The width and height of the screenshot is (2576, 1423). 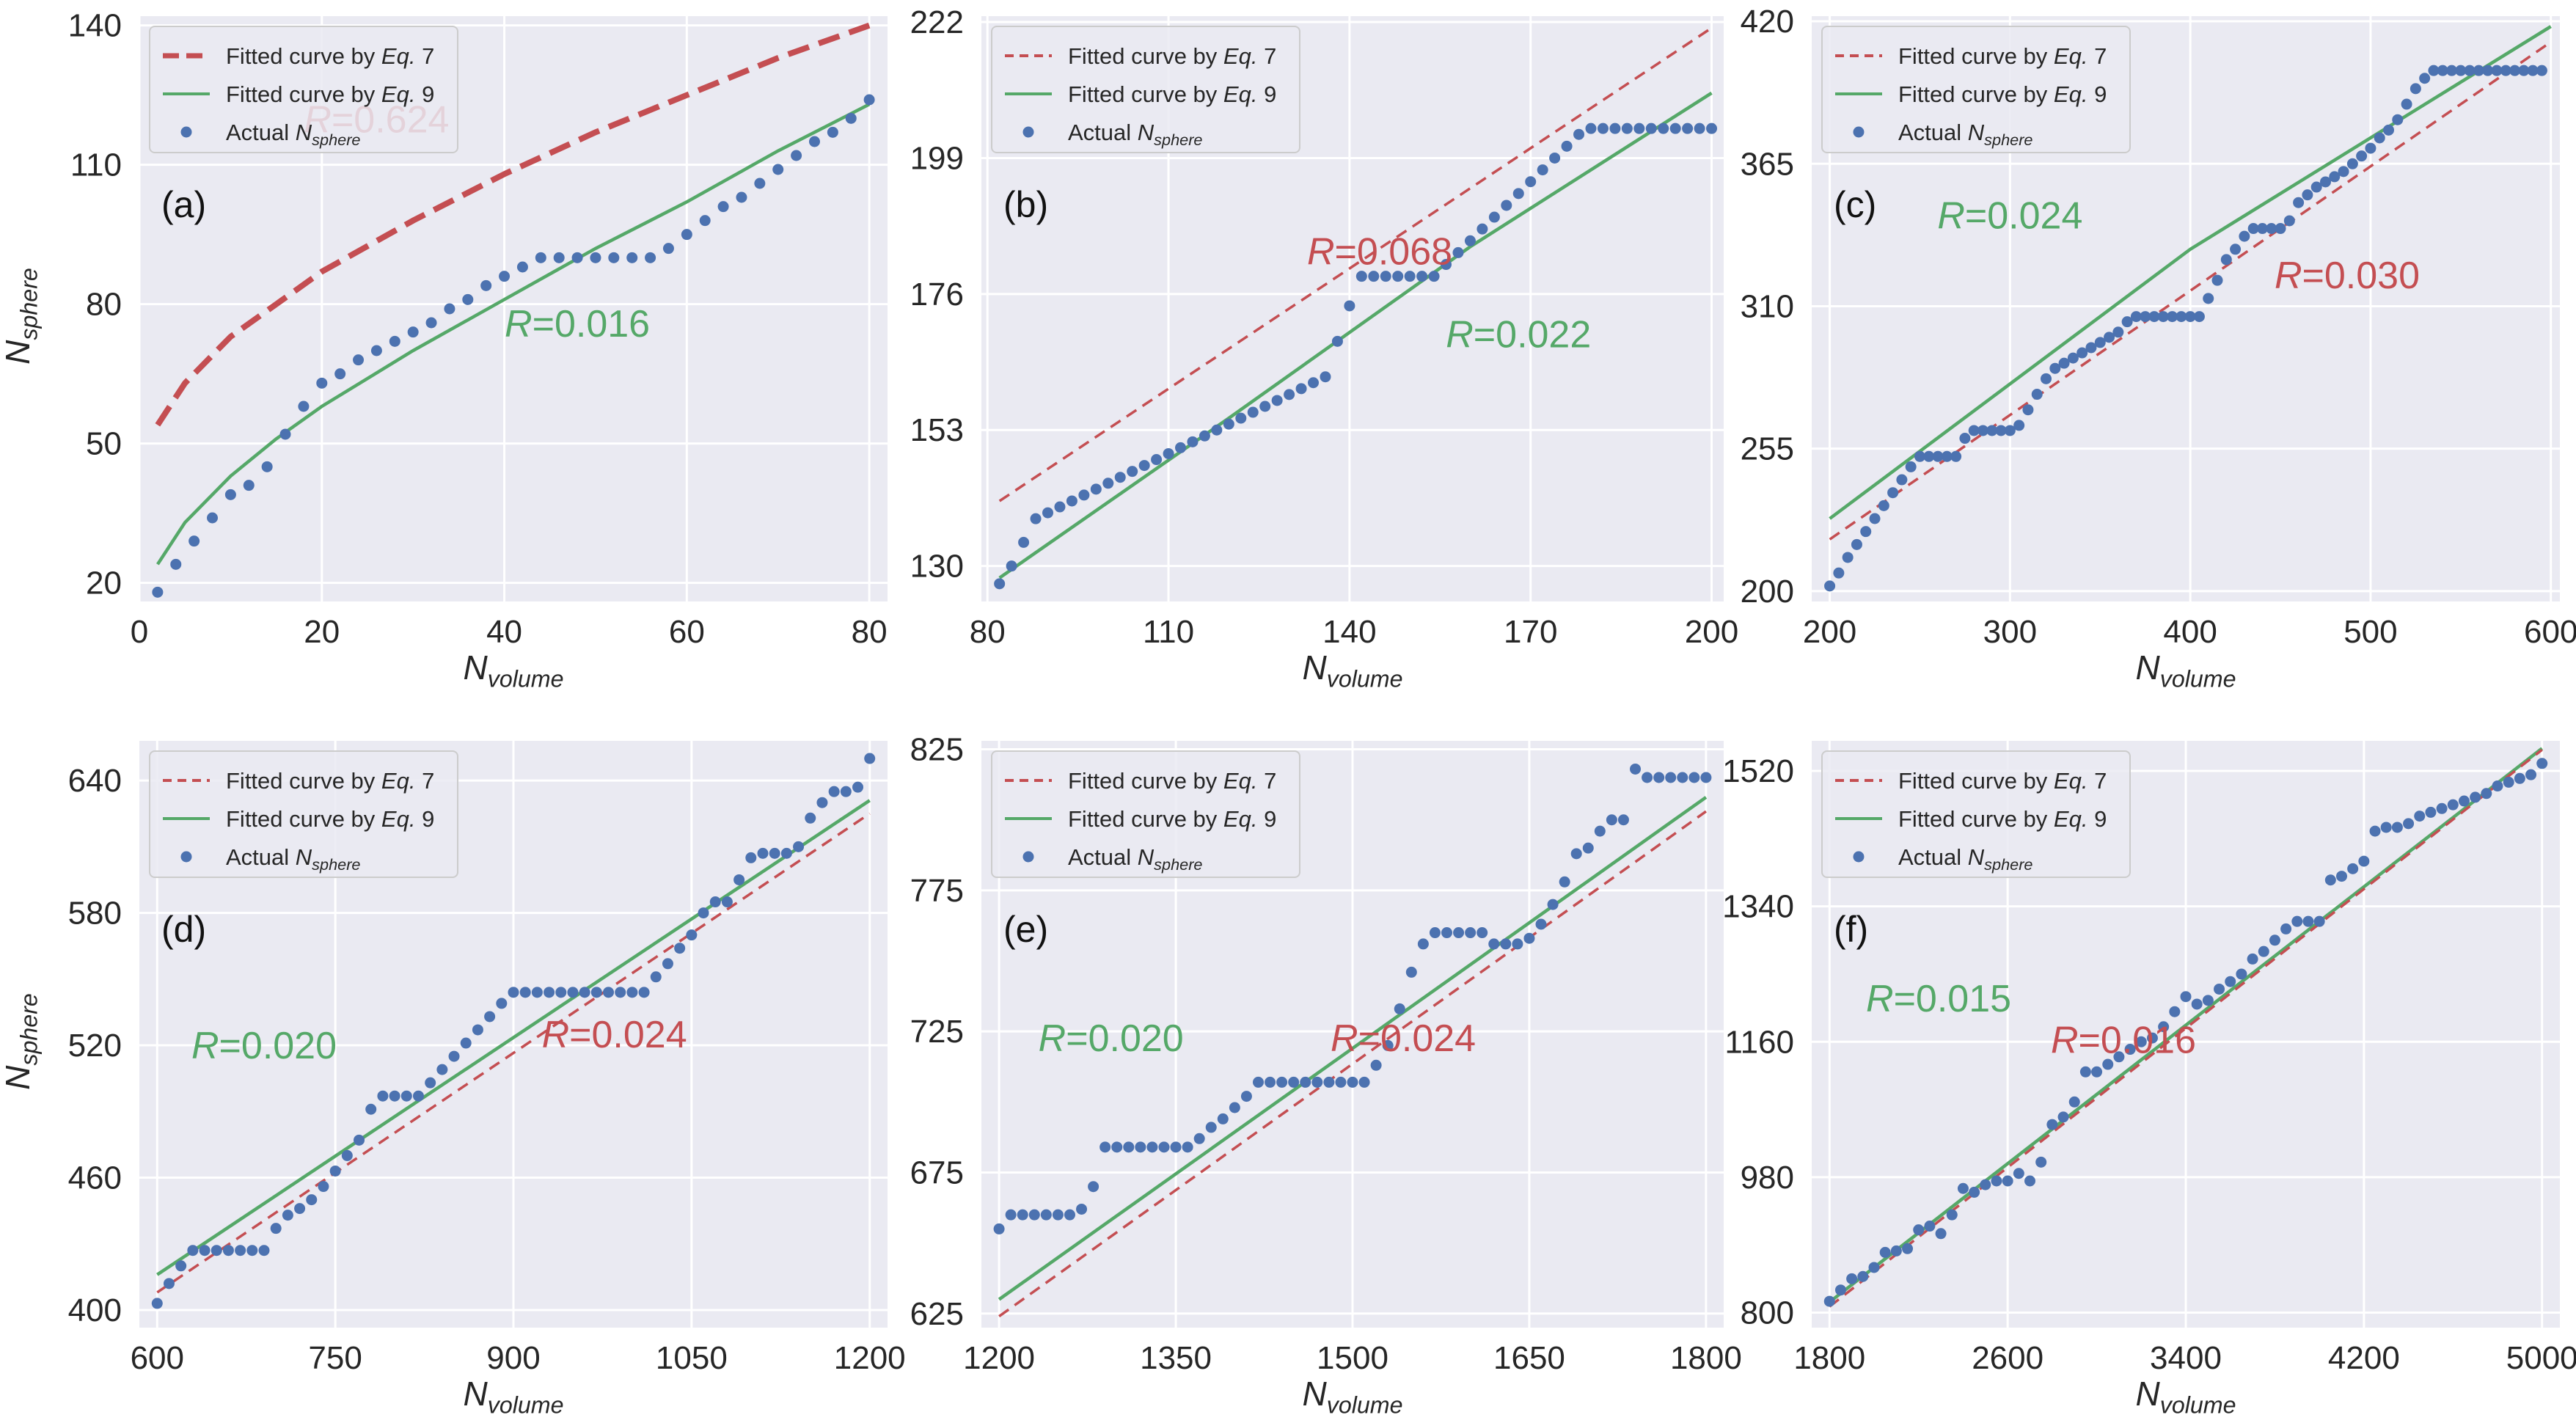 What do you see at coordinates (2370, 632) in the screenshot?
I see `x-tick-label: 500` at bounding box center [2370, 632].